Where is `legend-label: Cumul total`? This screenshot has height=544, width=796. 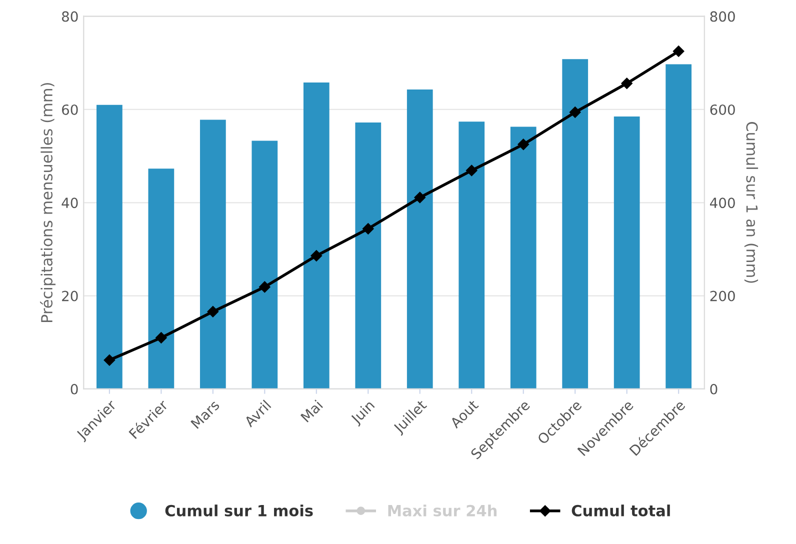
legend-label: Cumul total is located at coordinates (621, 510).